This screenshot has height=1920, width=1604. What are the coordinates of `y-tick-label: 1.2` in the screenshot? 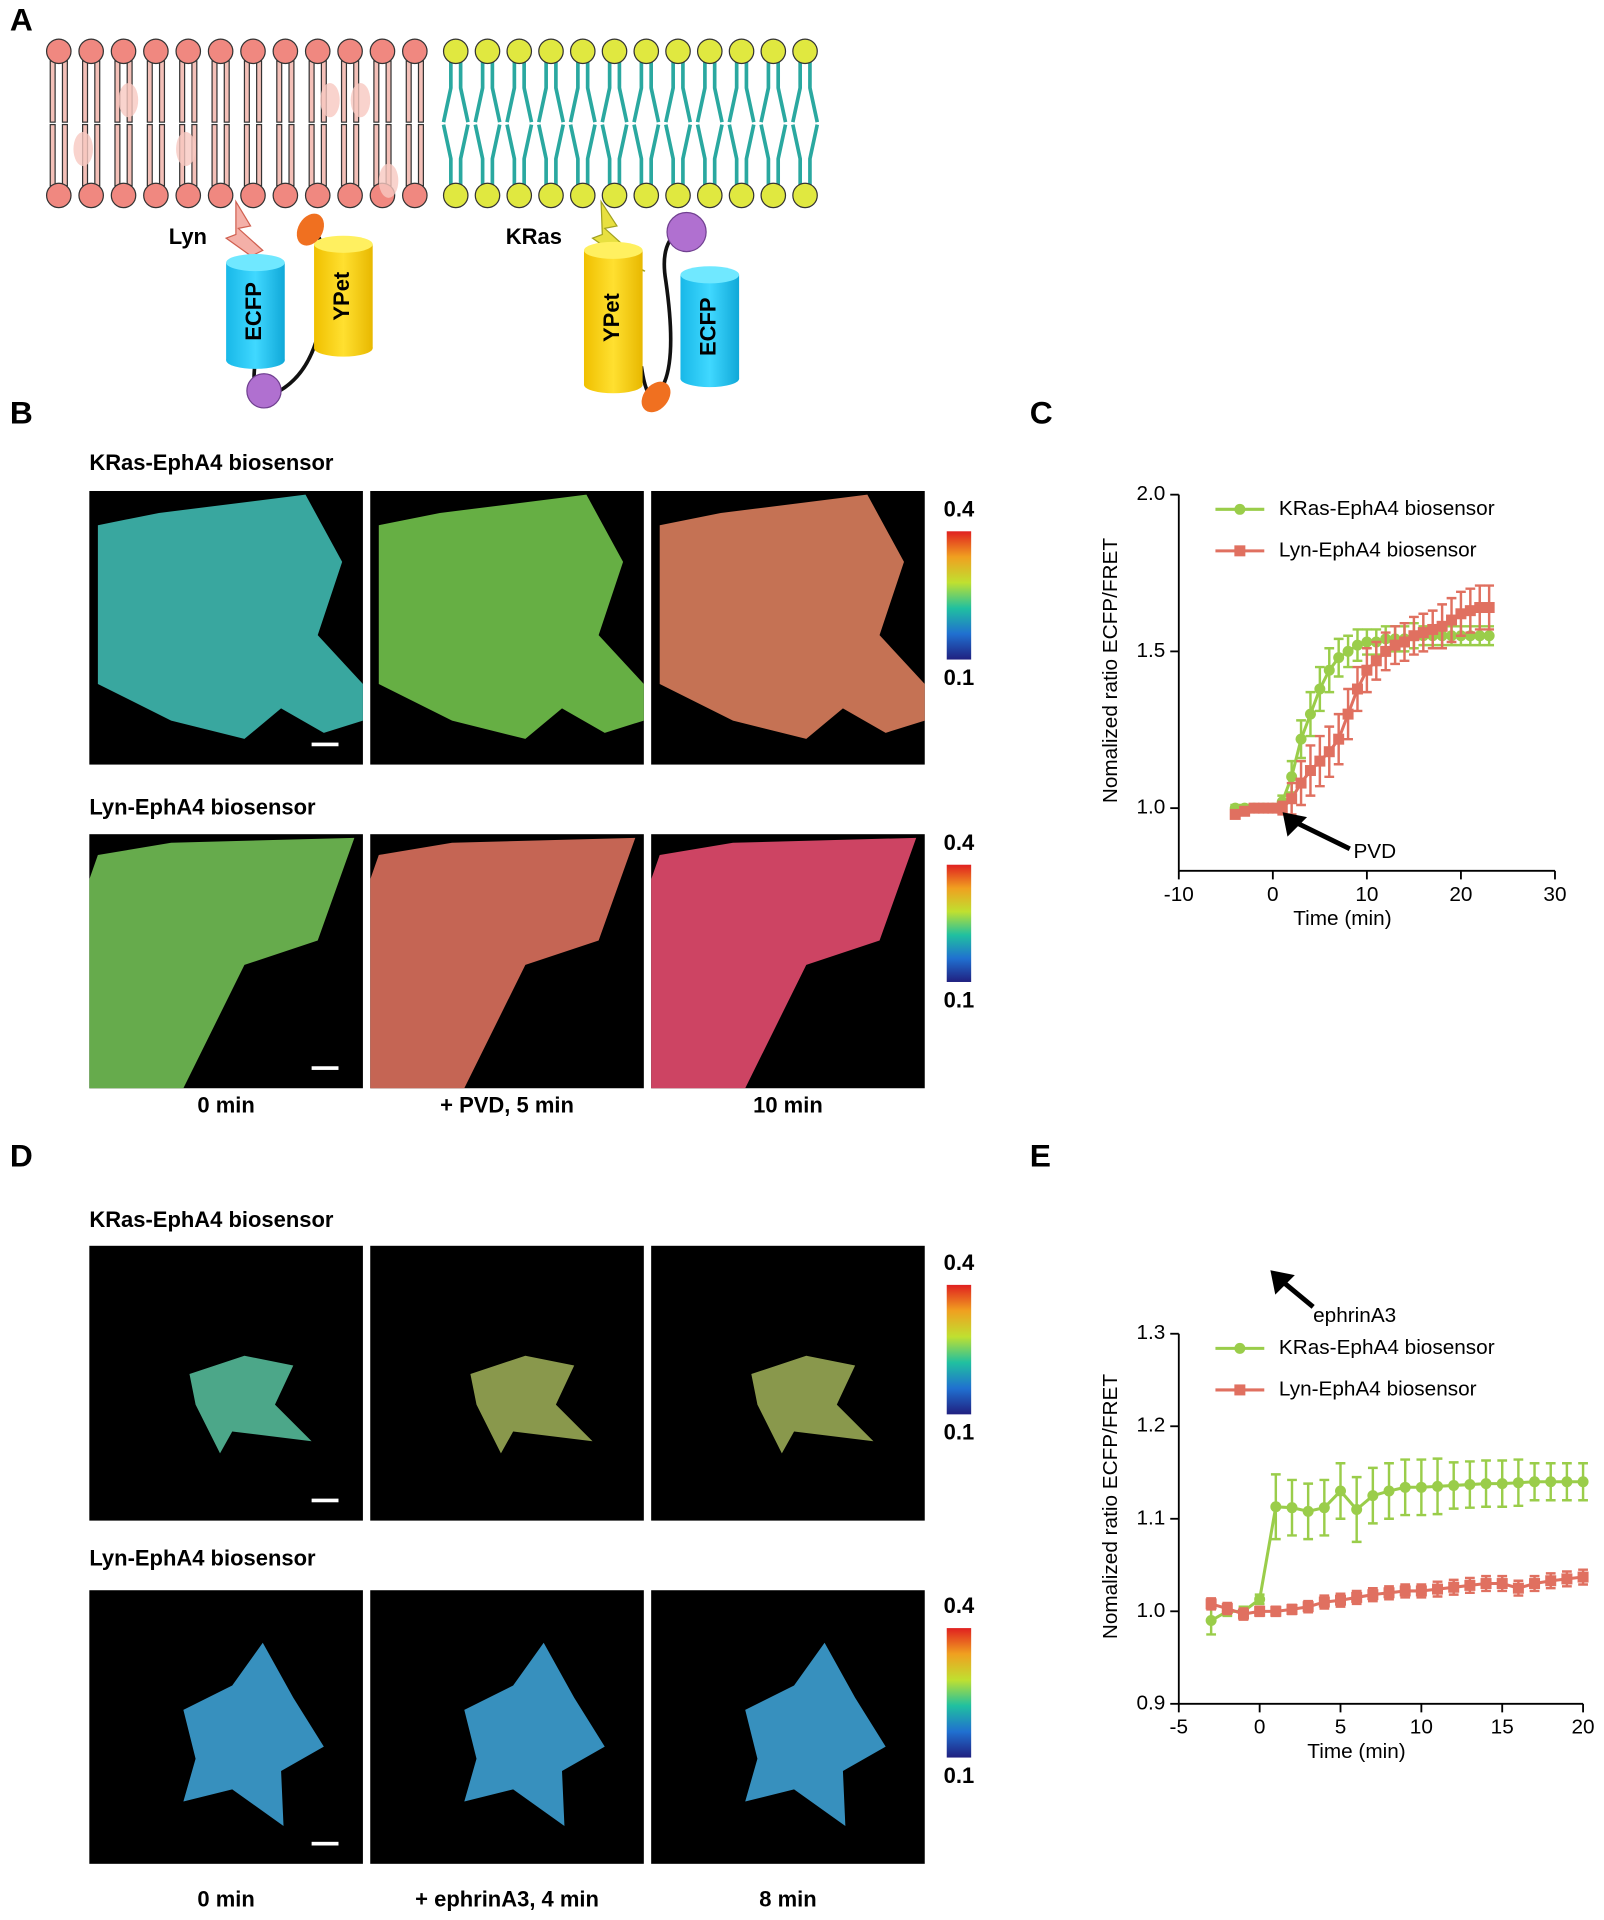 It's located at (1150, 1425).